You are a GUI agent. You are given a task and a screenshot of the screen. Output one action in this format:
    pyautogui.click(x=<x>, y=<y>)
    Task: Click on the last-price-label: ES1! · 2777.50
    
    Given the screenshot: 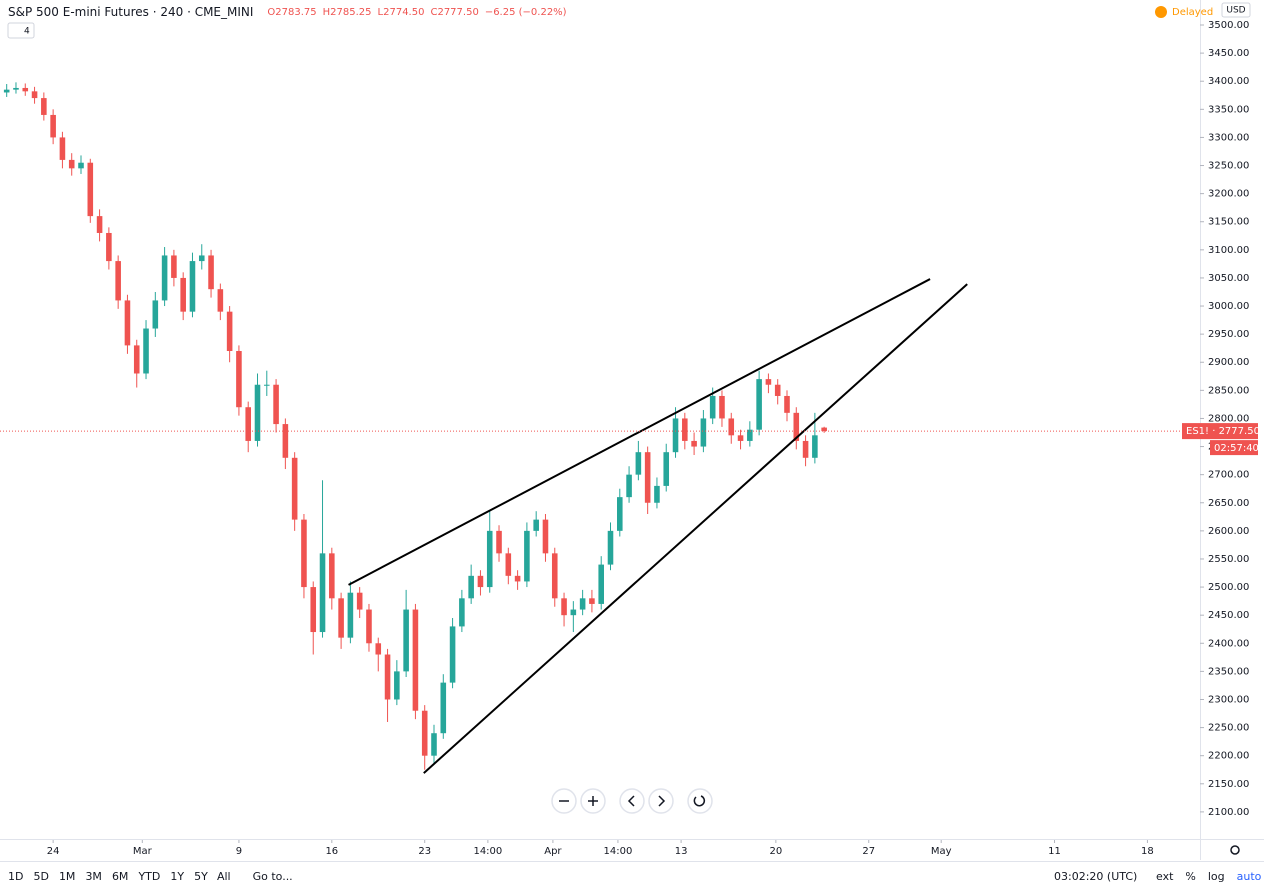 What is the action you would take?
    pyautogui.click(x=1223, y=431)
    